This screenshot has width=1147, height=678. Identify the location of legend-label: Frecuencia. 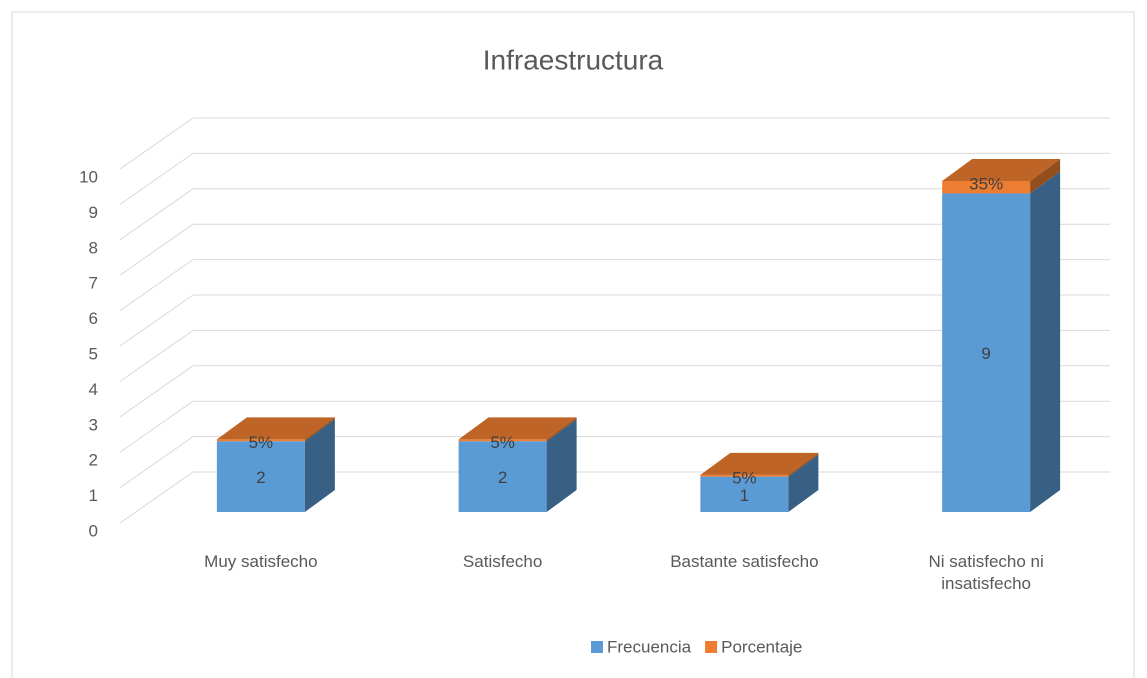
(649, 646).